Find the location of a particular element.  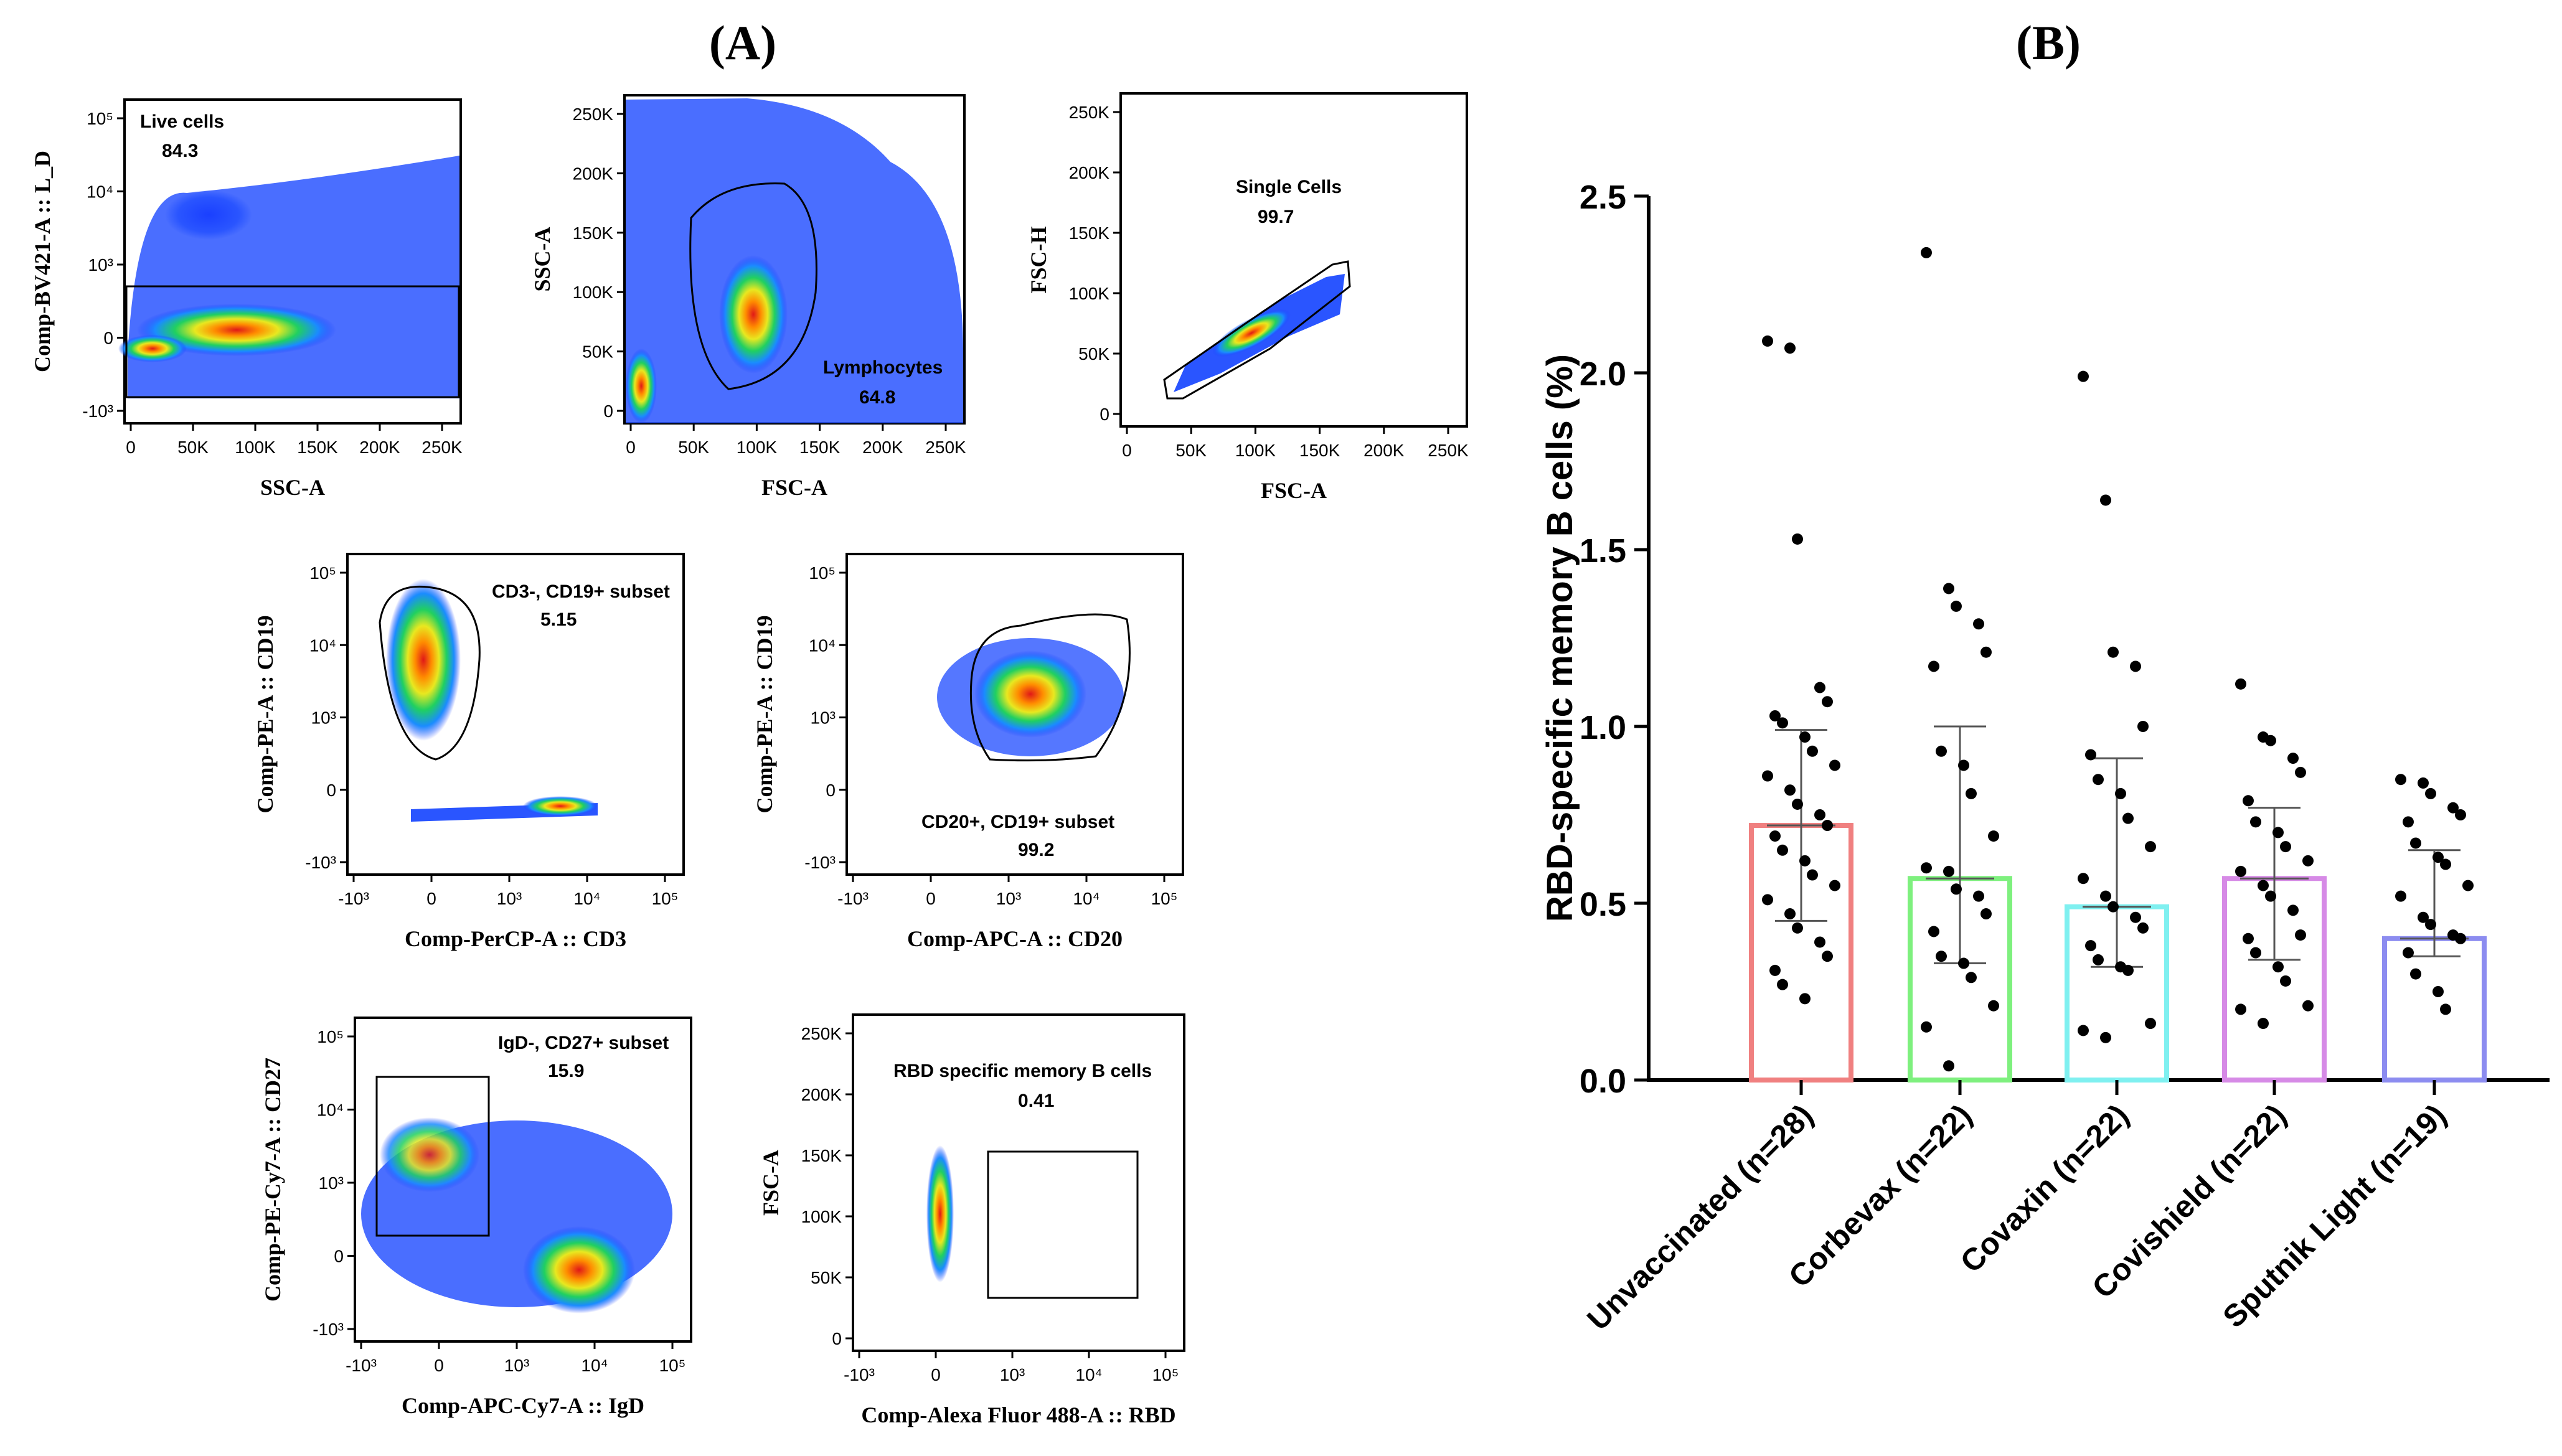

panel-b-label: (B) is located at coordinates (2048, 43).